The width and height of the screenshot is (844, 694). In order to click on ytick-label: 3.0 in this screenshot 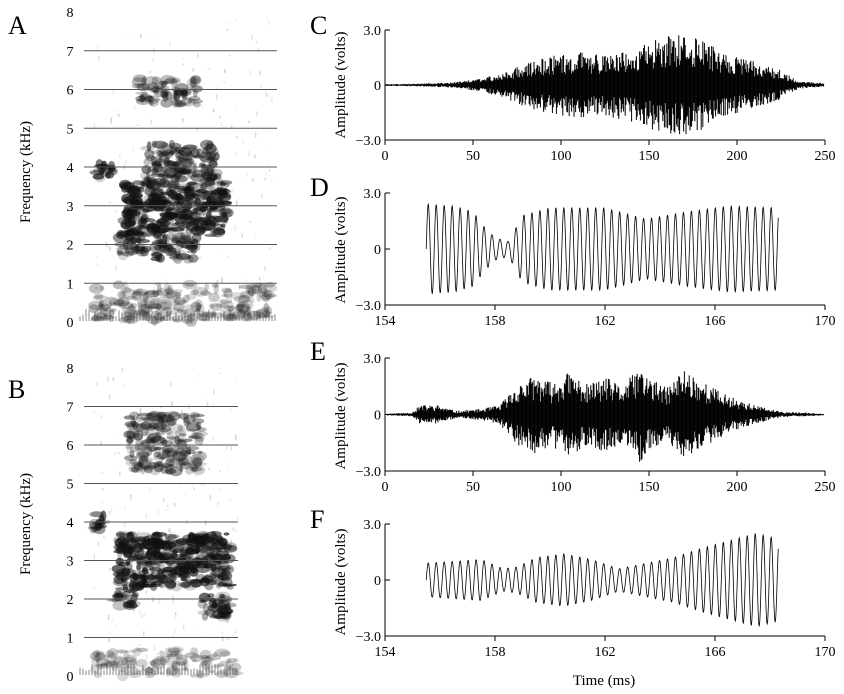, I will do `click(373, 194)`.